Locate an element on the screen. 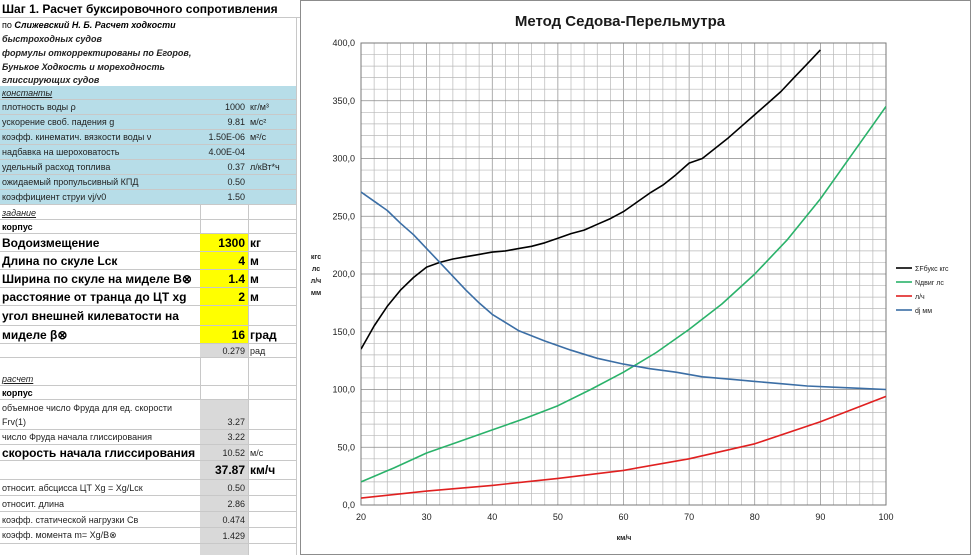 The image size is (971, 555). x-tick-label: 30 is located at coordinates (427, 517).